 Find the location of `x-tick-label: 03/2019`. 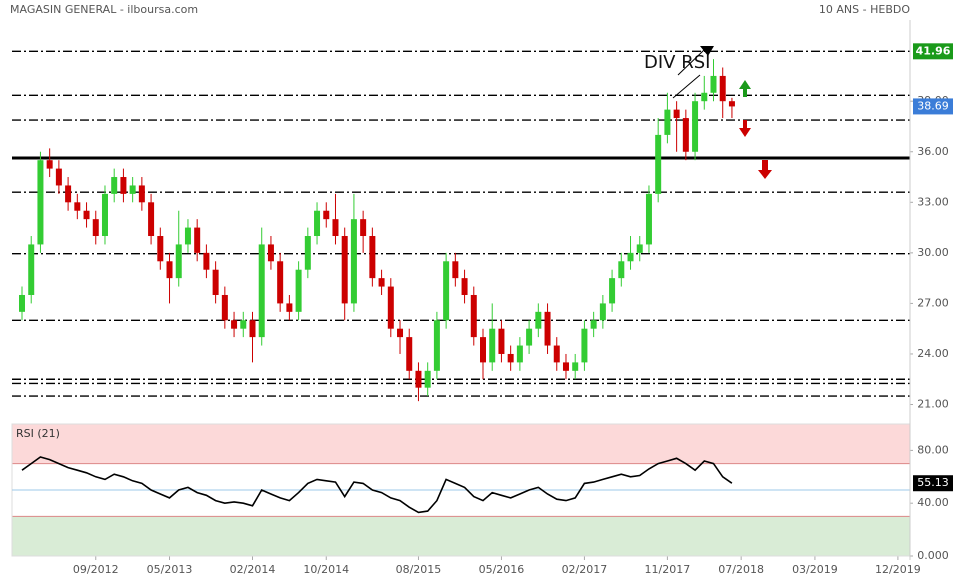

x-tick-label: 03/2019 is located at coordinates (815, 569).